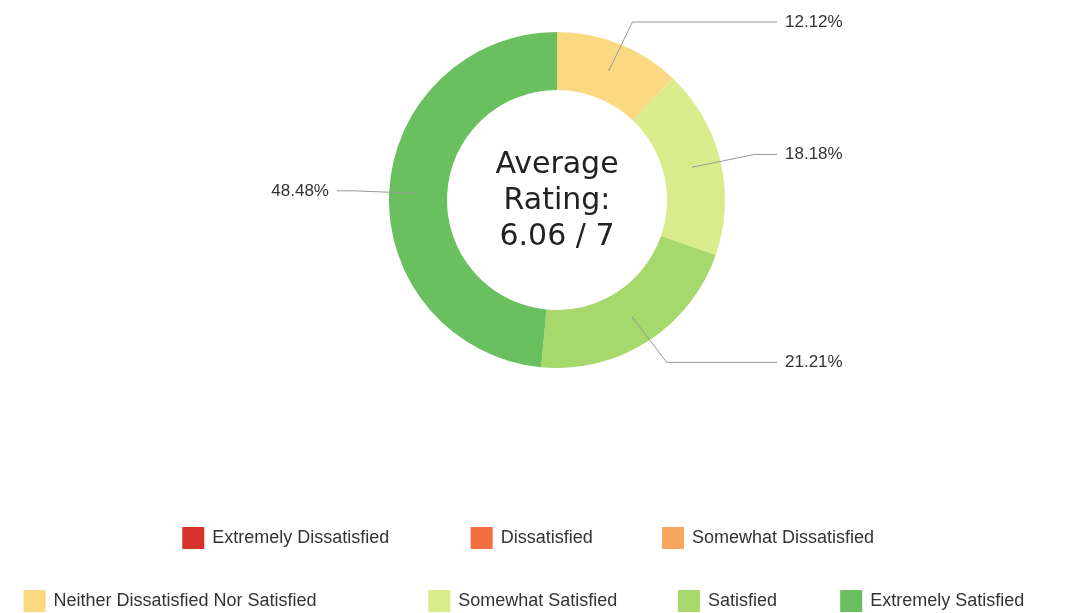  I want to click on legend-label: Satisfied, so click(742, 600).